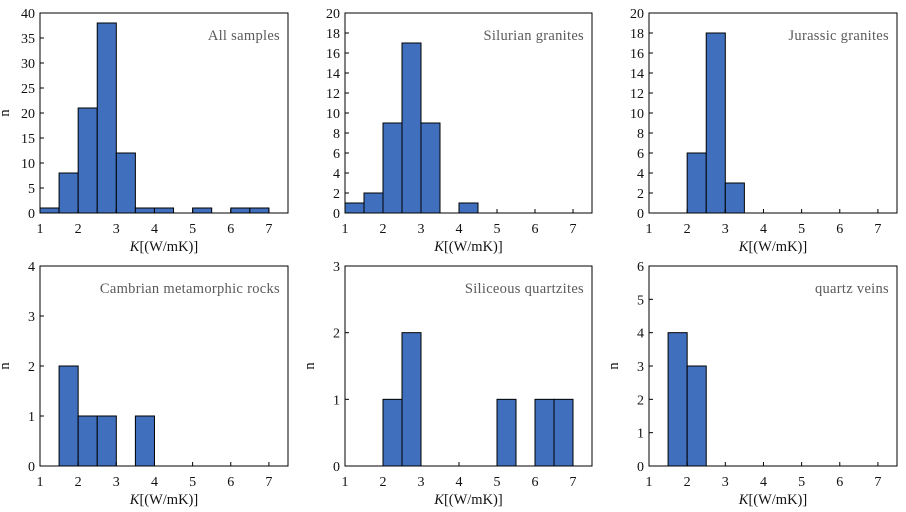  Describe the element at coordinates (244, 36) in the screenshot. I see `panel-title: All samples` at that location.